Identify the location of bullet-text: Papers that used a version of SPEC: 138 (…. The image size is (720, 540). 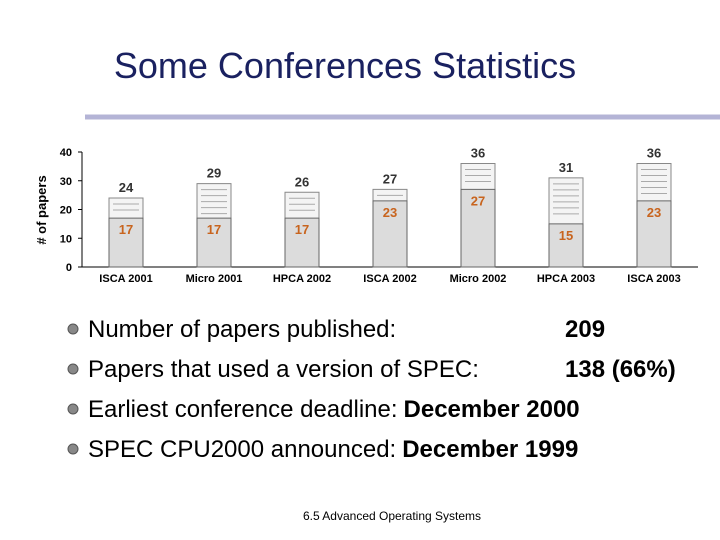
(382, 369).